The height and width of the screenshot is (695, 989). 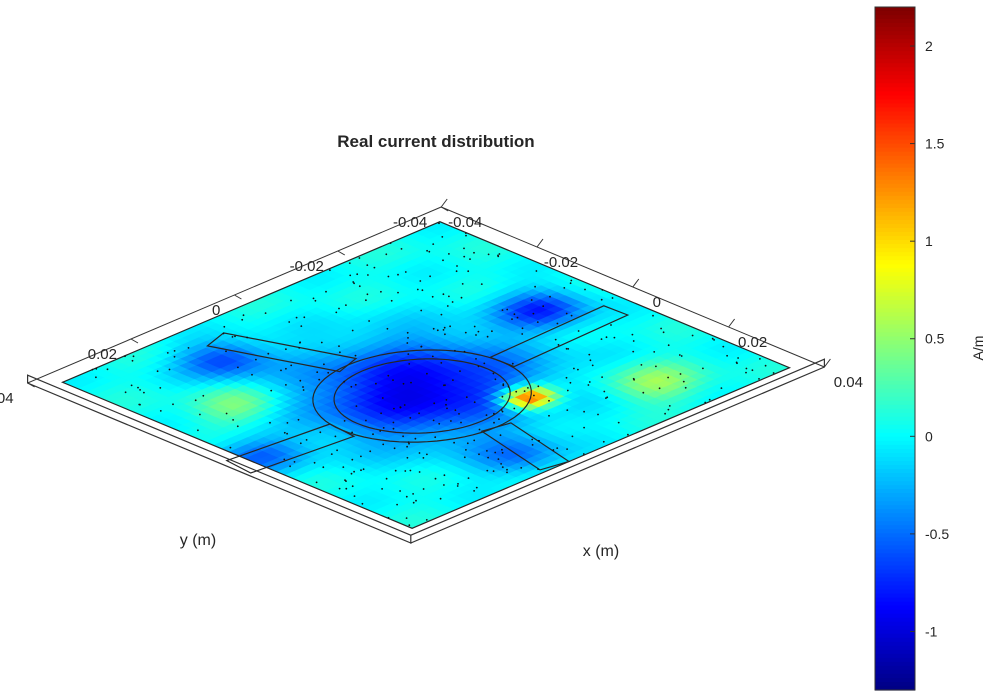 What do you see at coordinates (282, 352) in the screenshot?
I see `feed-line-west` at bounding box center [282, 352].